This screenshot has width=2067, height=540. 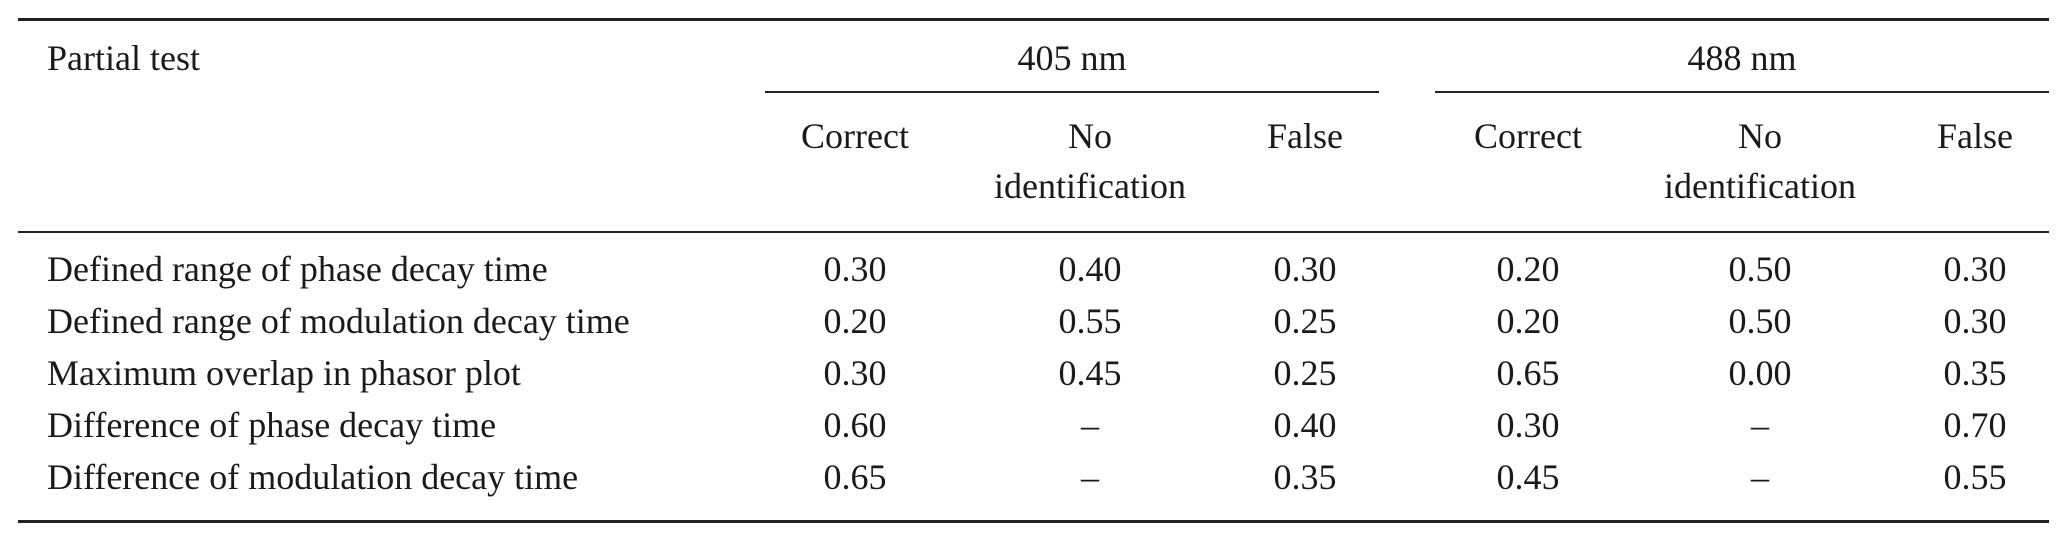 What do you see at coordinates (1760, 136) in the screenshot?
I see `subheader-488-no-identification-line1: No` at bounding box center [1760, 136].